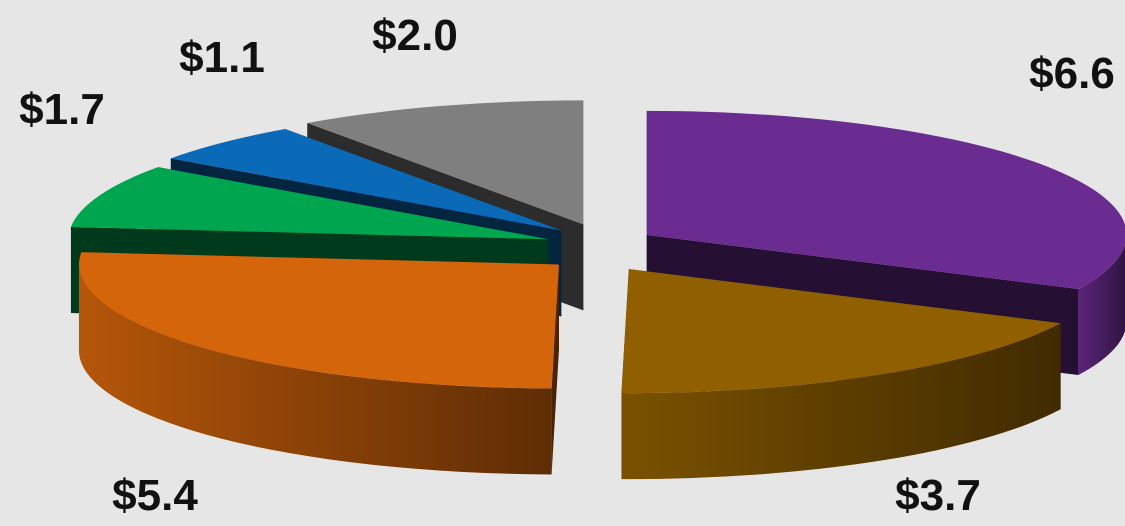  Describe the element at coordinates (222, 57) in the screenshot. I see `data-label-4: $1.1` at that location.